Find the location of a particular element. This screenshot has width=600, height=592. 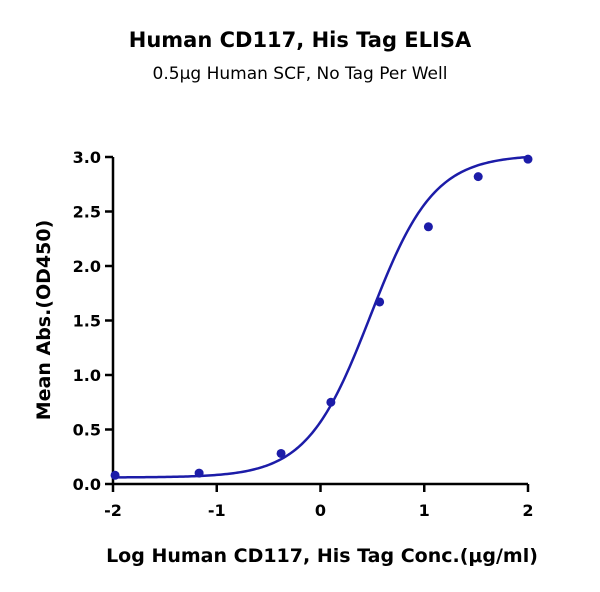

y-axis-label: Mean Abs.(OD450) is located at coordinates (44, 320).